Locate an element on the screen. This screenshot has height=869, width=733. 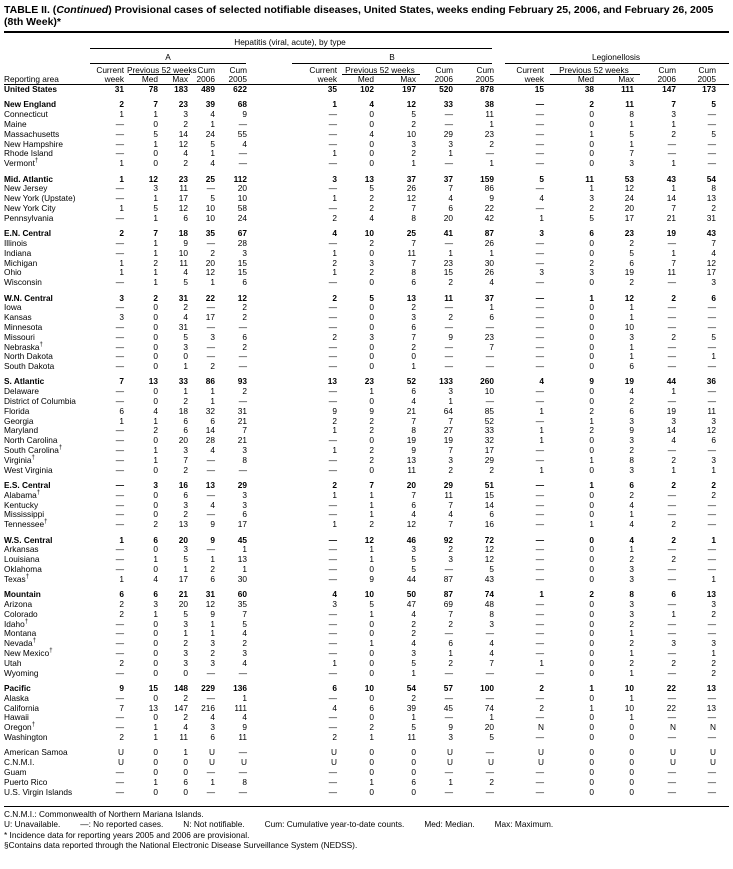
cell-value: 54 is located at coordinates (711, 178).